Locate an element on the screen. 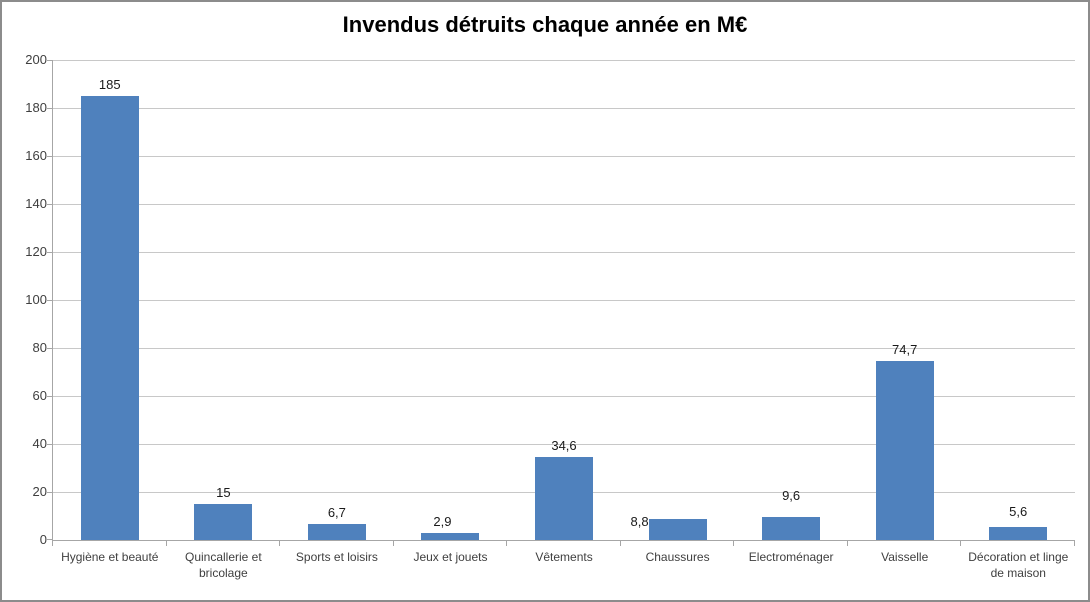 This screenshot has height=602, width=1090. category-label: Sports et loisirs is located at coordinates (336, 557).